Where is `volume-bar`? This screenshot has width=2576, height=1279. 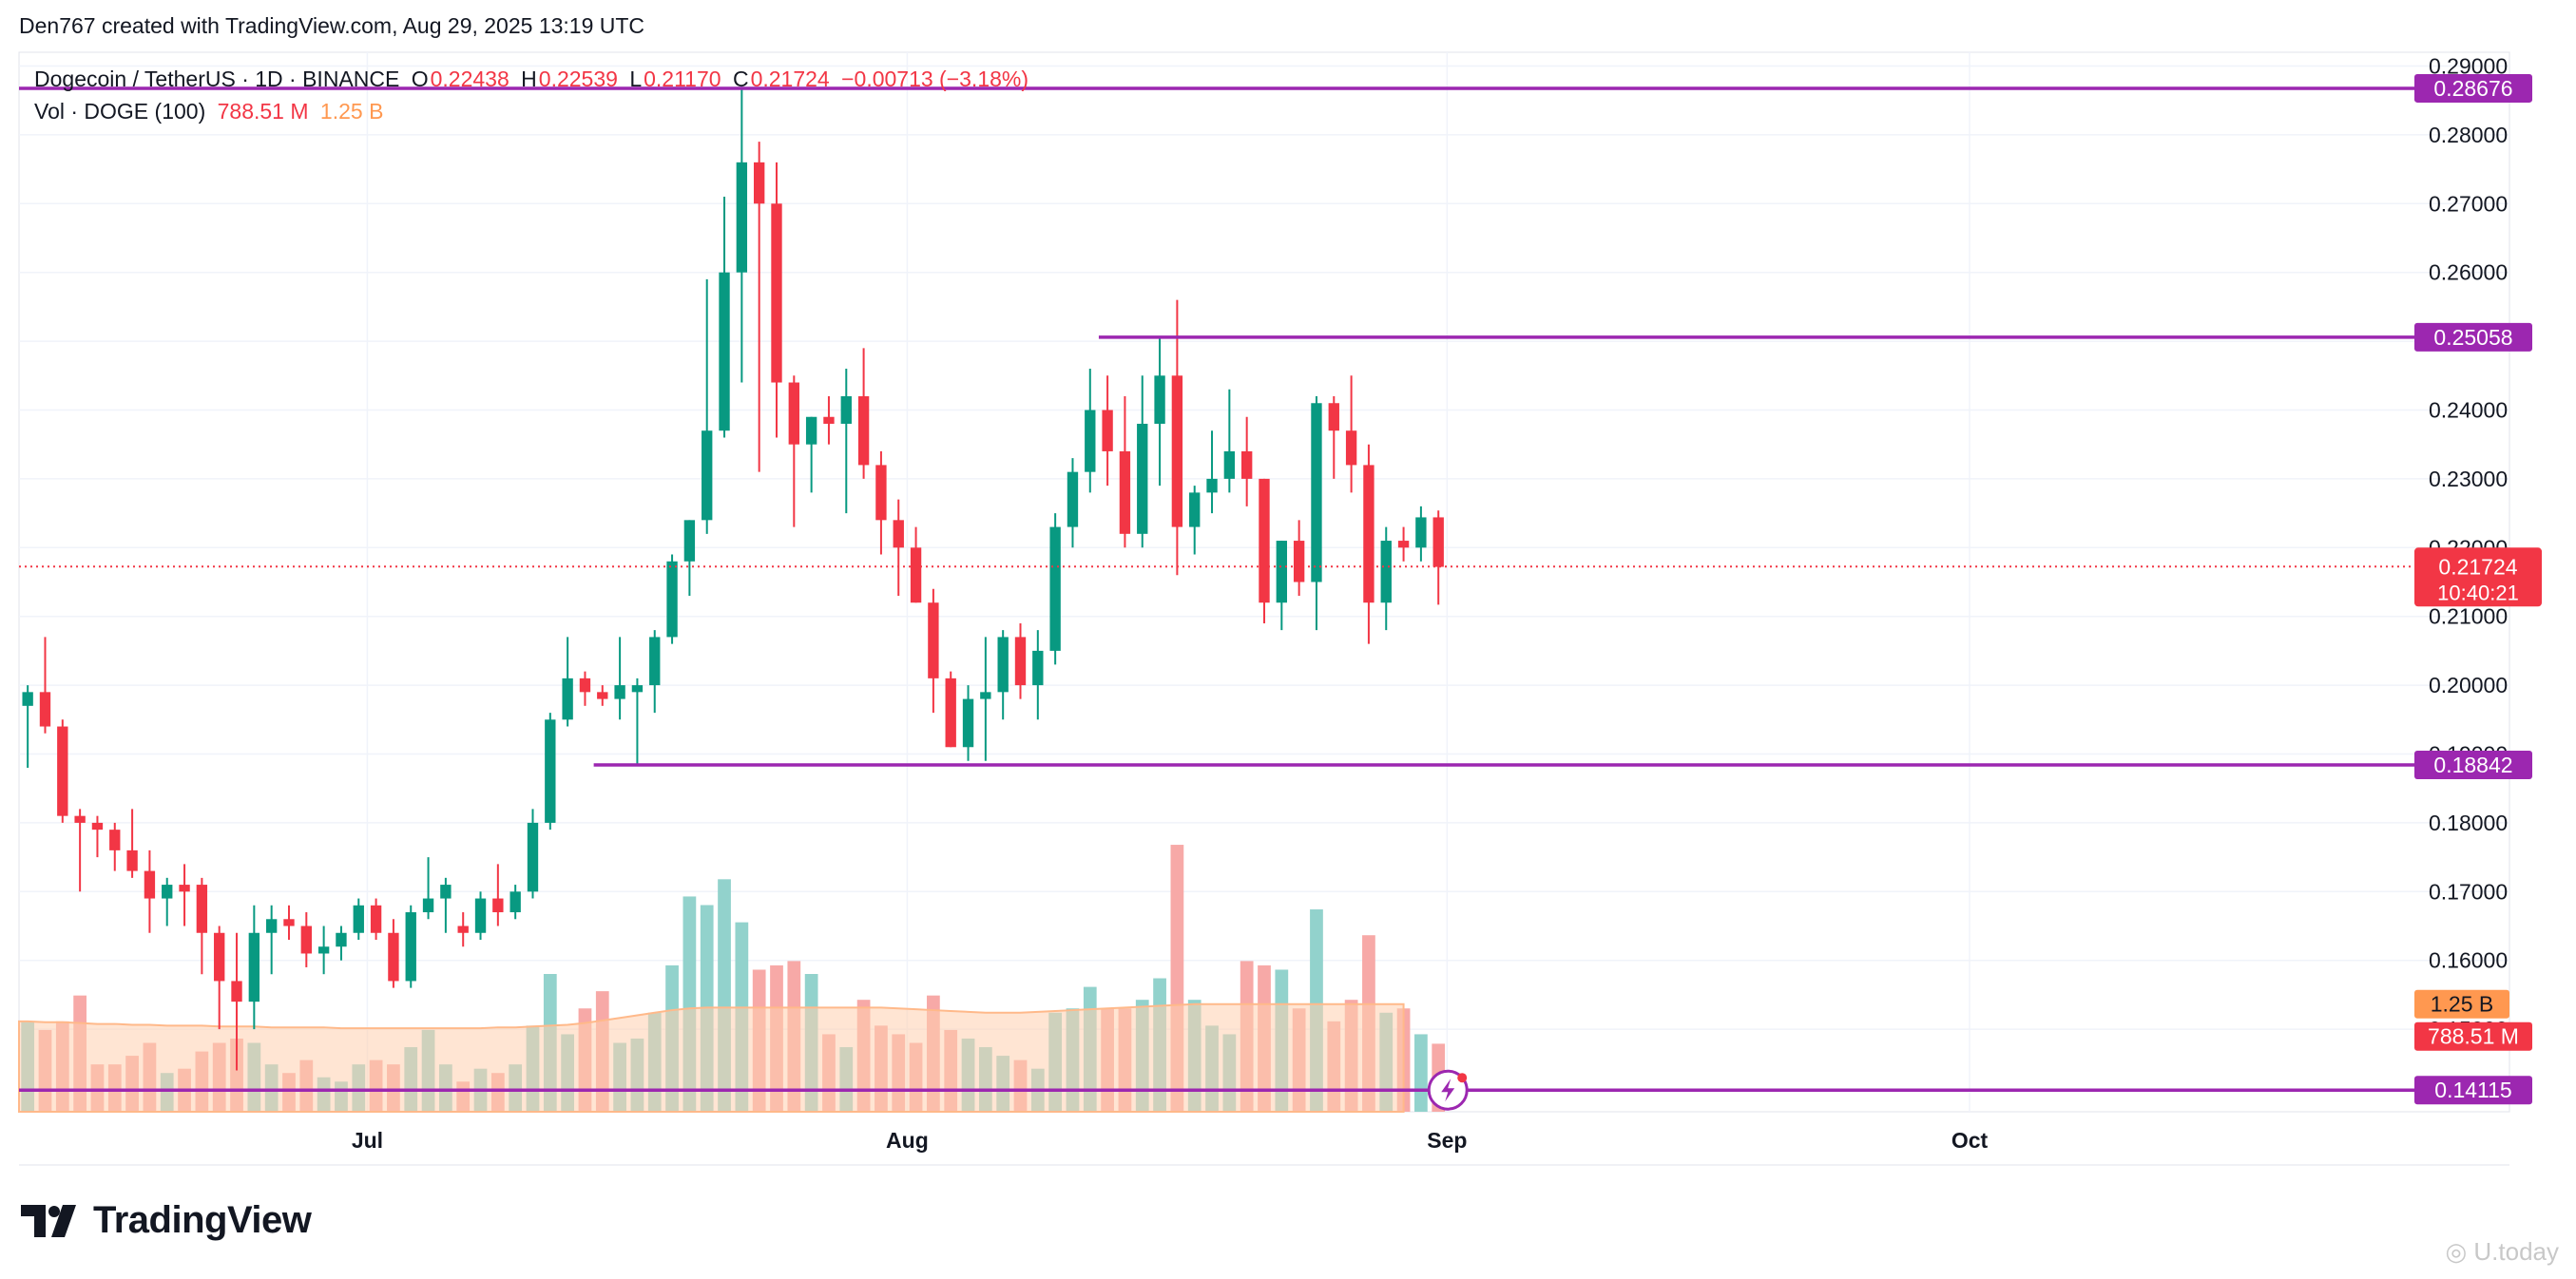 volume-bar is located at coordinates (1421, 1073).